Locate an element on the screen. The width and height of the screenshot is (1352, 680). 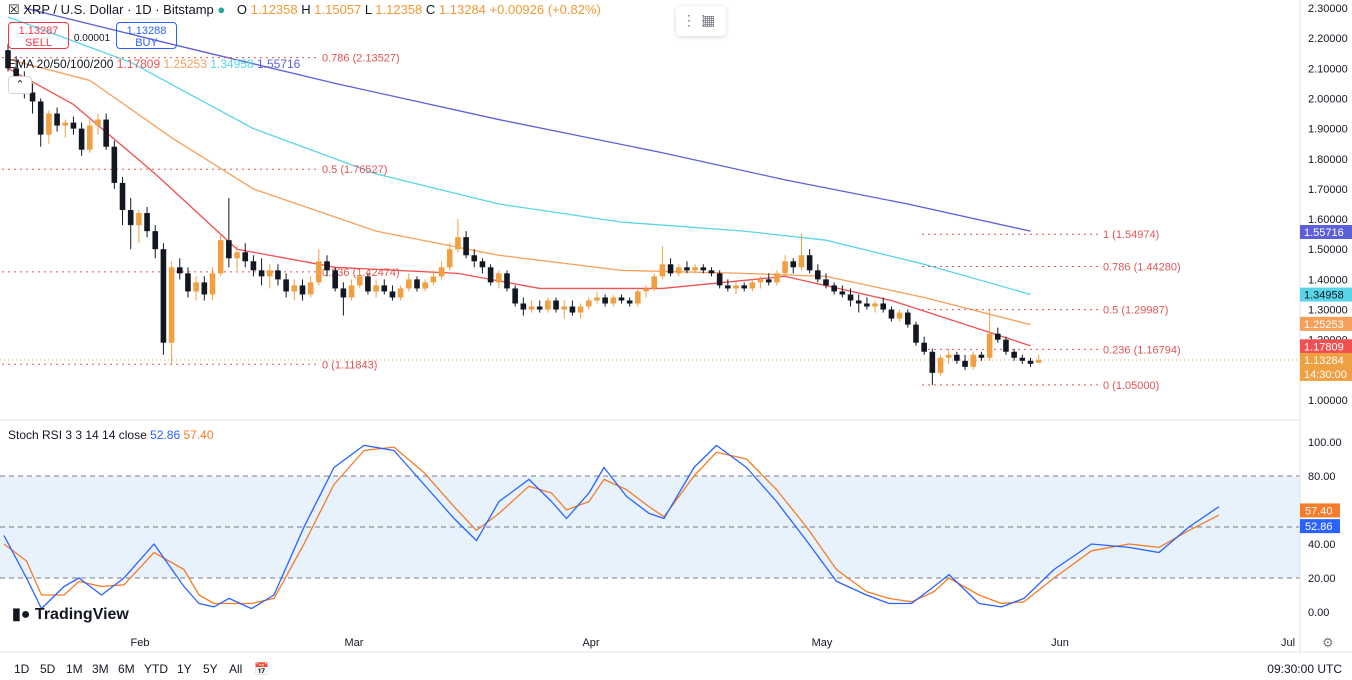
fib-level-label: 0.236 (1.42474) is located at coordinates (361, 273).